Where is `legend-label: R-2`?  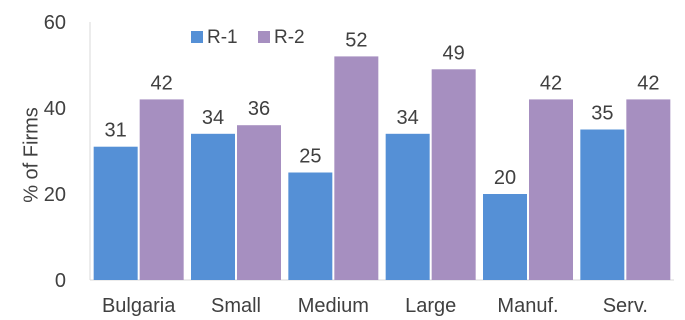 legend-label: R-2 is located at coordinates (289, 37).